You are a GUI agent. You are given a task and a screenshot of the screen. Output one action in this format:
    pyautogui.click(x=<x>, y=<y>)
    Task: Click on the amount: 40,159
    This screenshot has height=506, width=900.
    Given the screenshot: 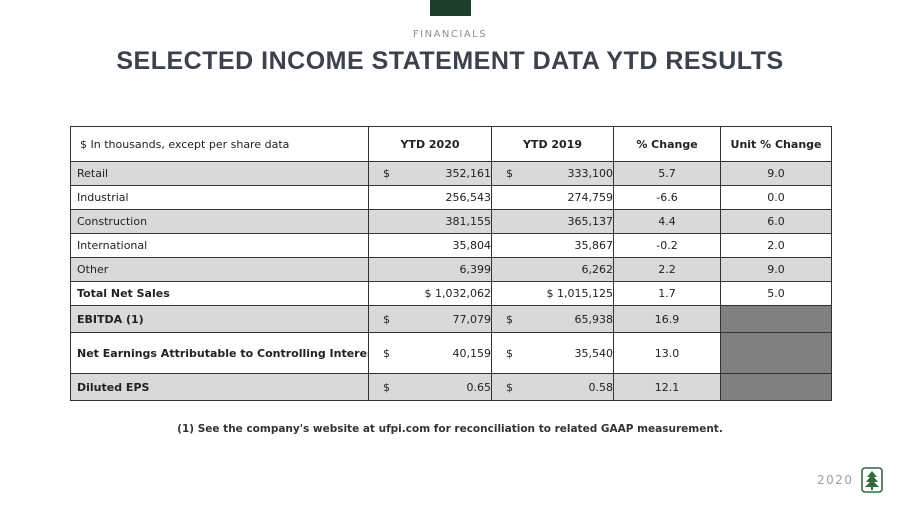 What is the action you would take?
    pyautogui.click(x=471, y=353)
    